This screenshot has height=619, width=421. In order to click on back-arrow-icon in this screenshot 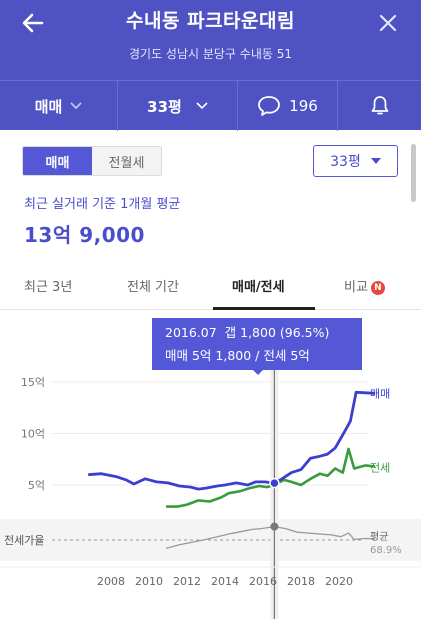, I will do `click(33, 23)`.